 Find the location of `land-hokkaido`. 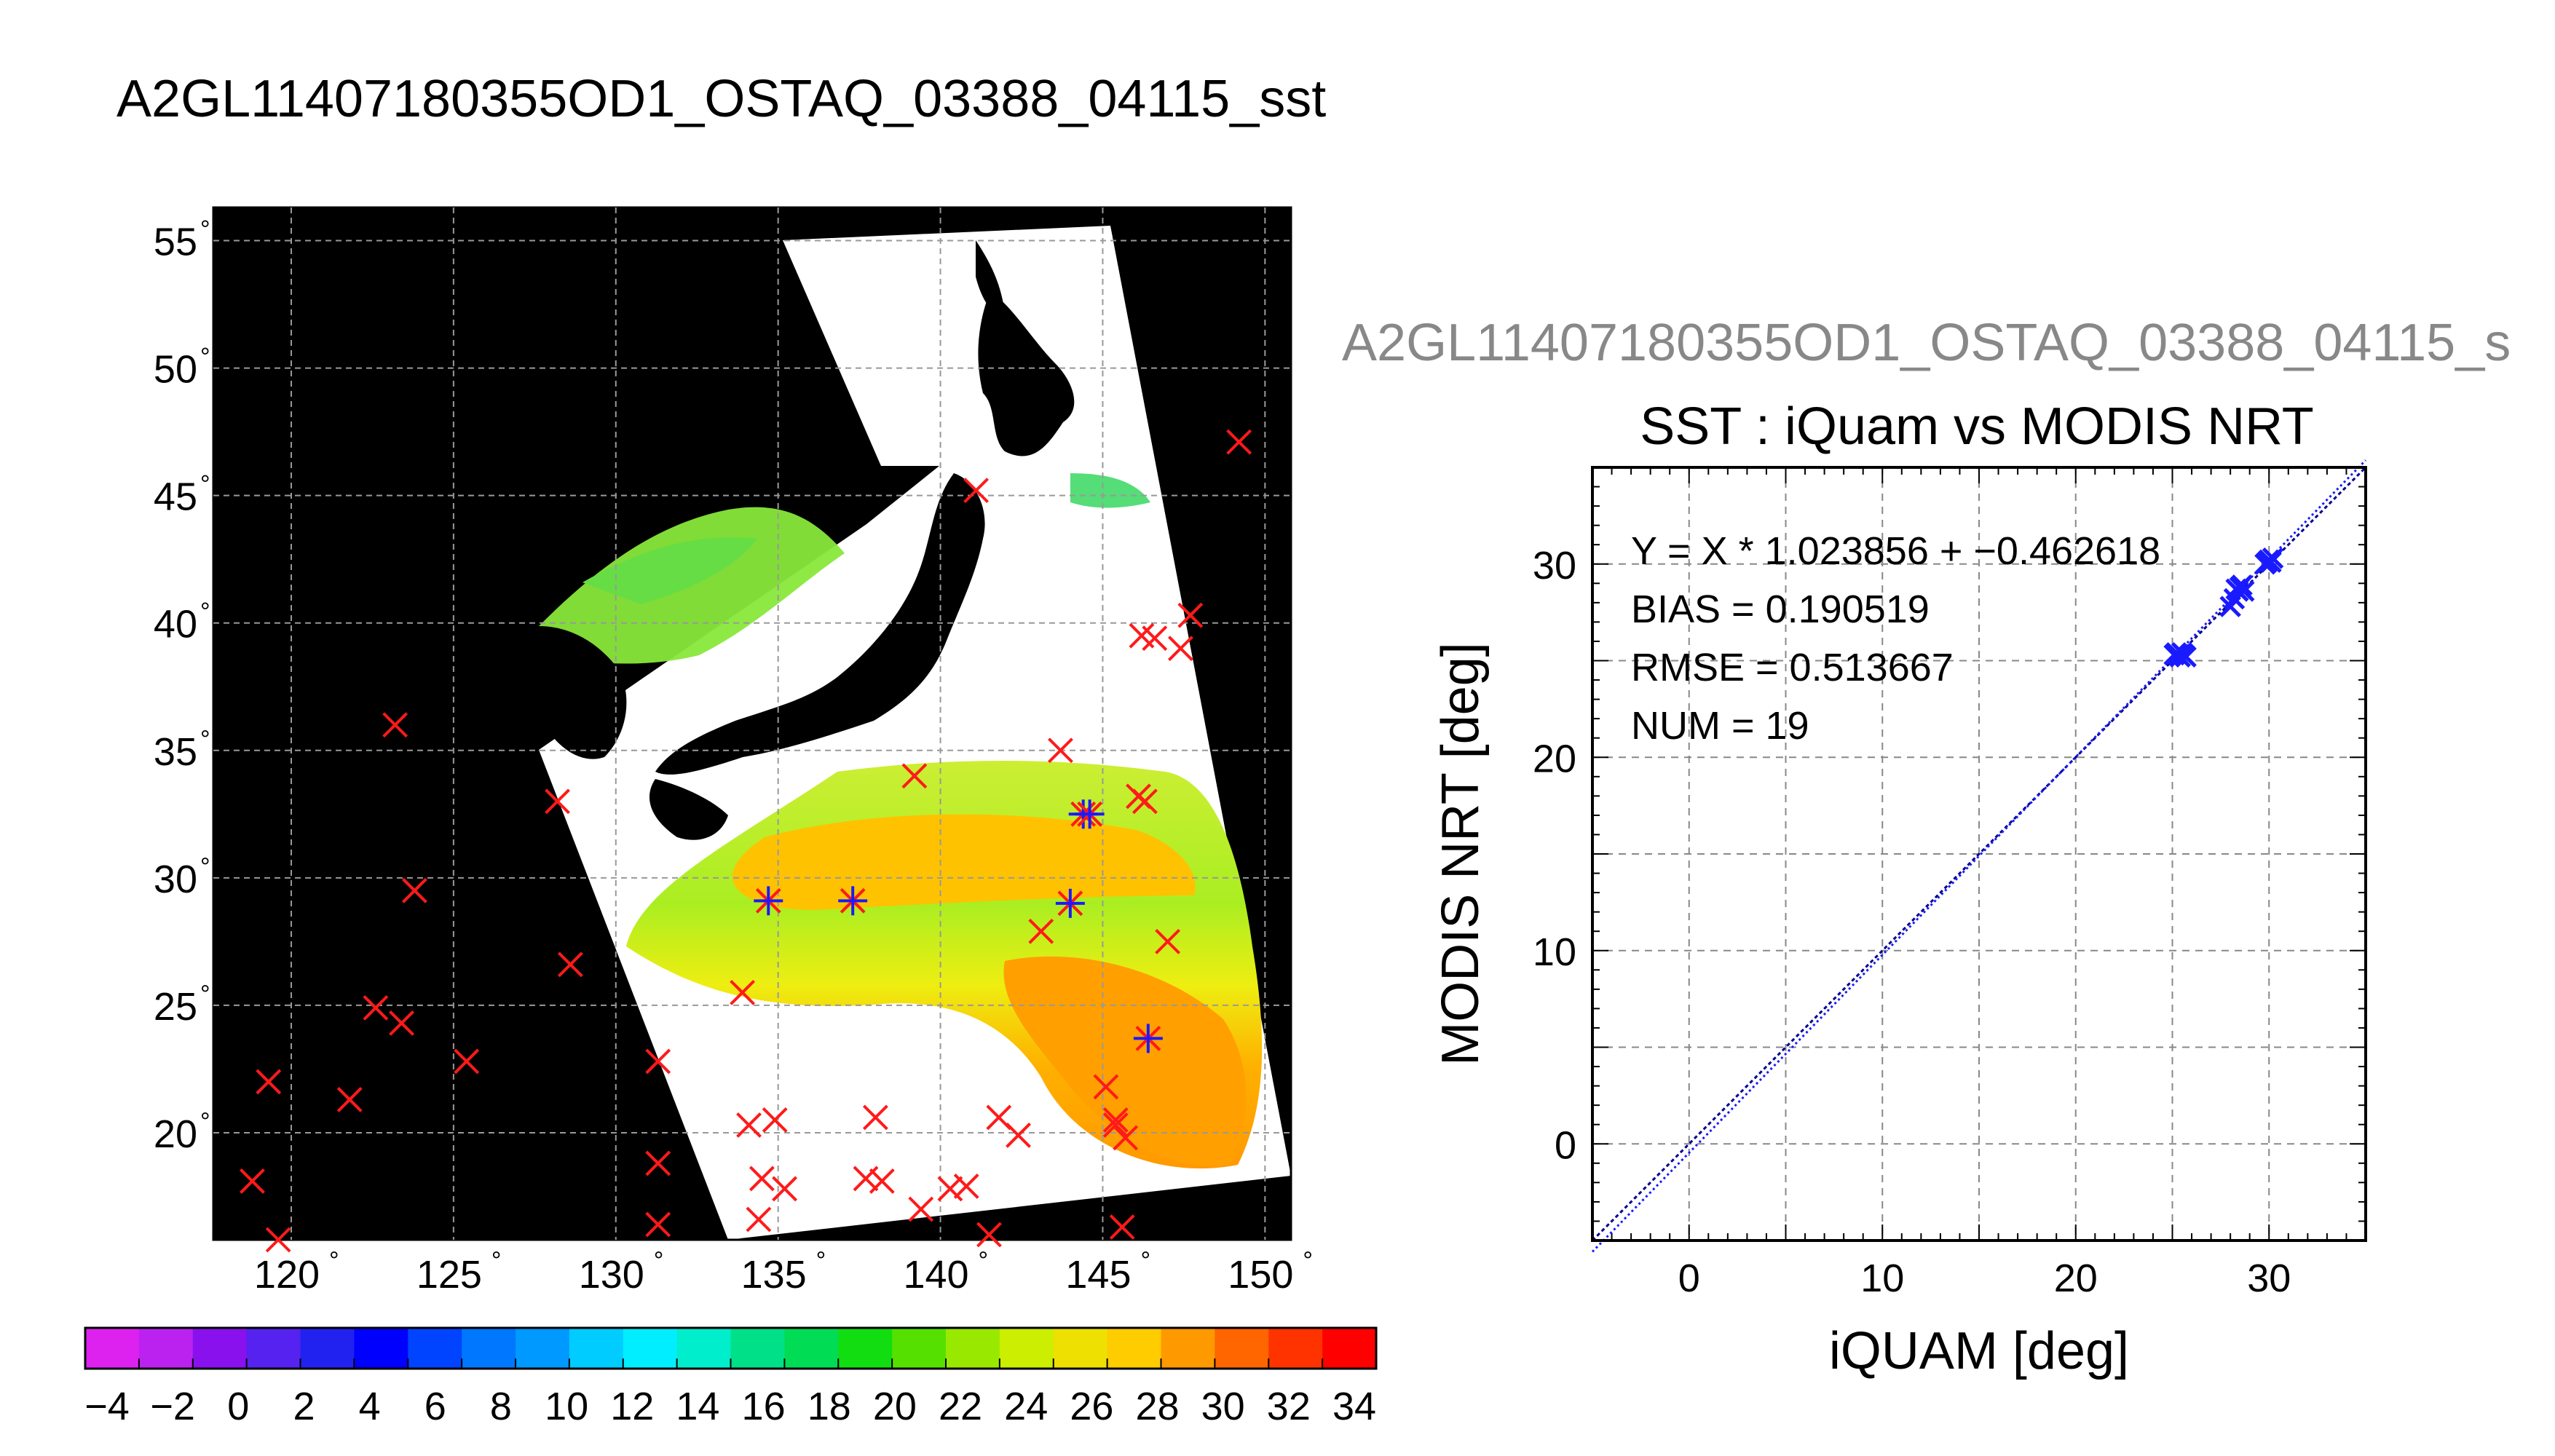

land-hokkaido is located at coordinates (1026, 373).